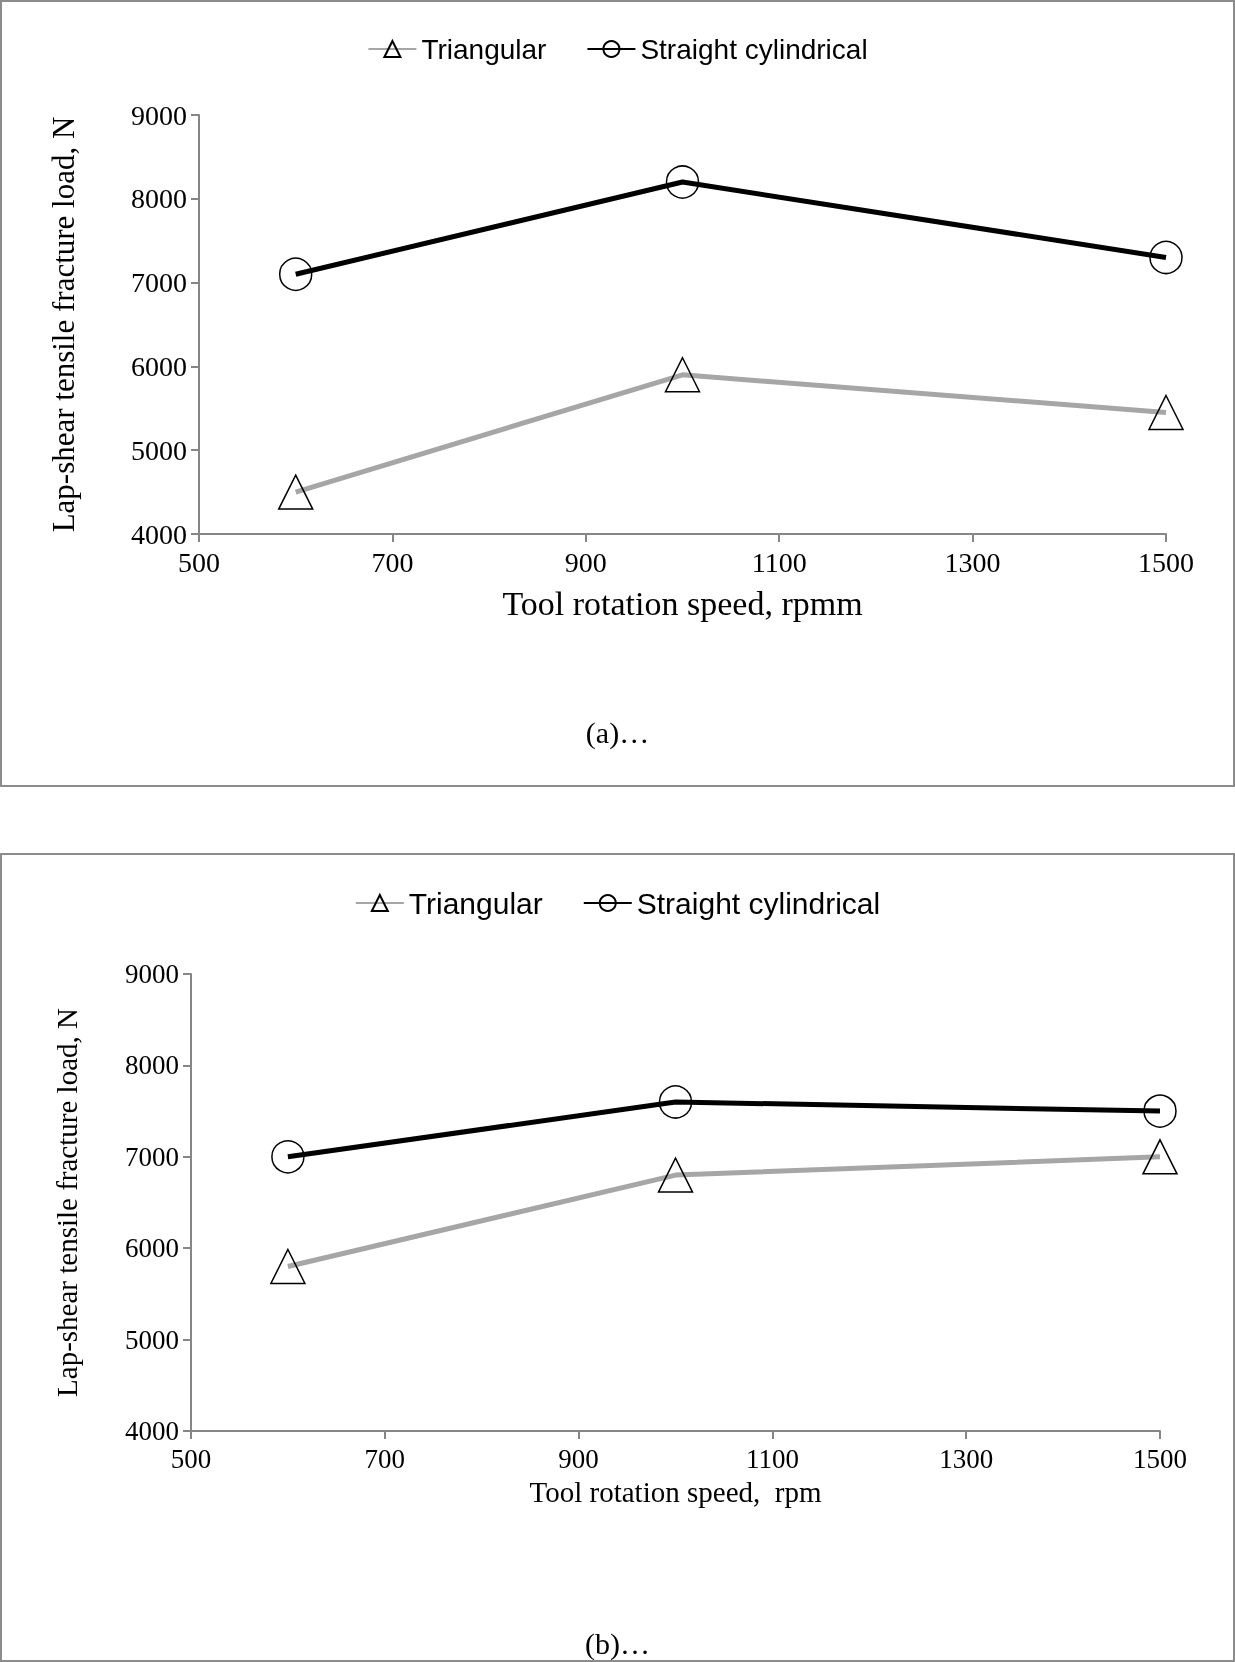 This screenshot has width=1235, height=1662. Describe the element at coordinates (152, 1431) in the screenshot. I see `y-tick-label: 4000` at that location.